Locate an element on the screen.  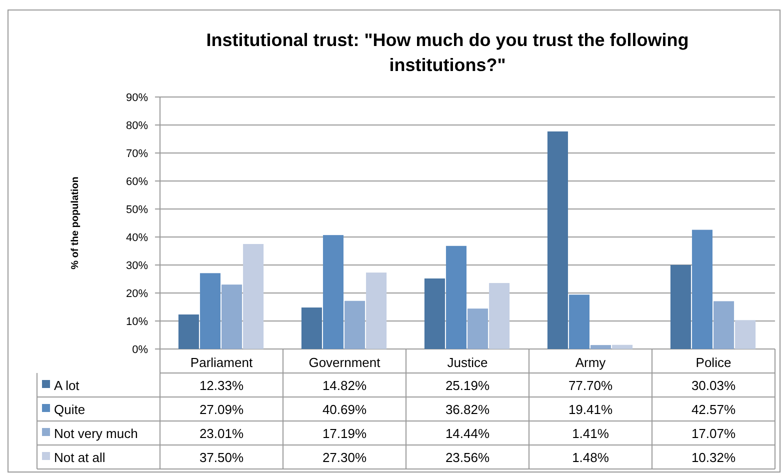
data-label: 27.09% is located at coordinates (221, 409).